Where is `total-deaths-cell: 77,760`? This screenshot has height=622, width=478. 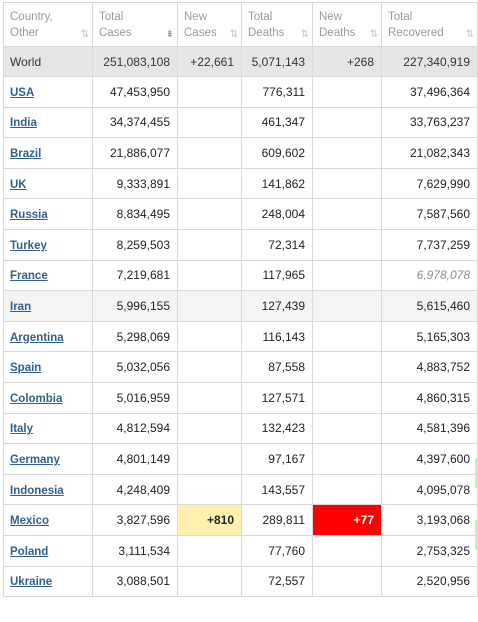 total-deaths-cell: 77,760 is located at coordinates (277, 550).